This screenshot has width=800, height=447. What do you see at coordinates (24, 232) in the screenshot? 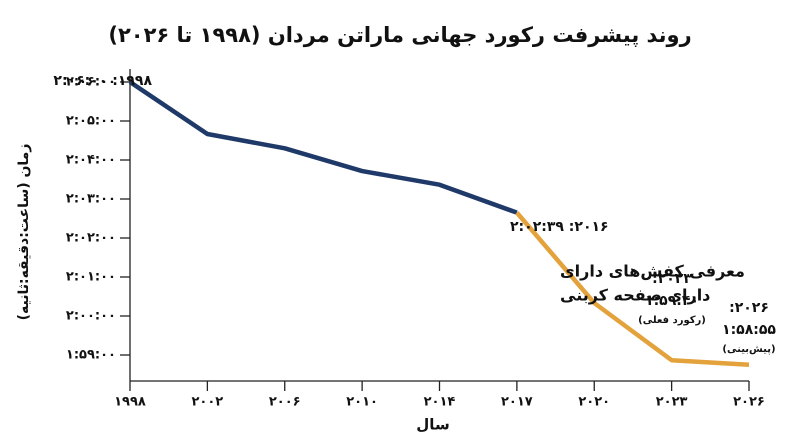
I see `y-axis-label: زمان (ساعت:دقیقه:ثانیه)` at bounding box center [24, 232].